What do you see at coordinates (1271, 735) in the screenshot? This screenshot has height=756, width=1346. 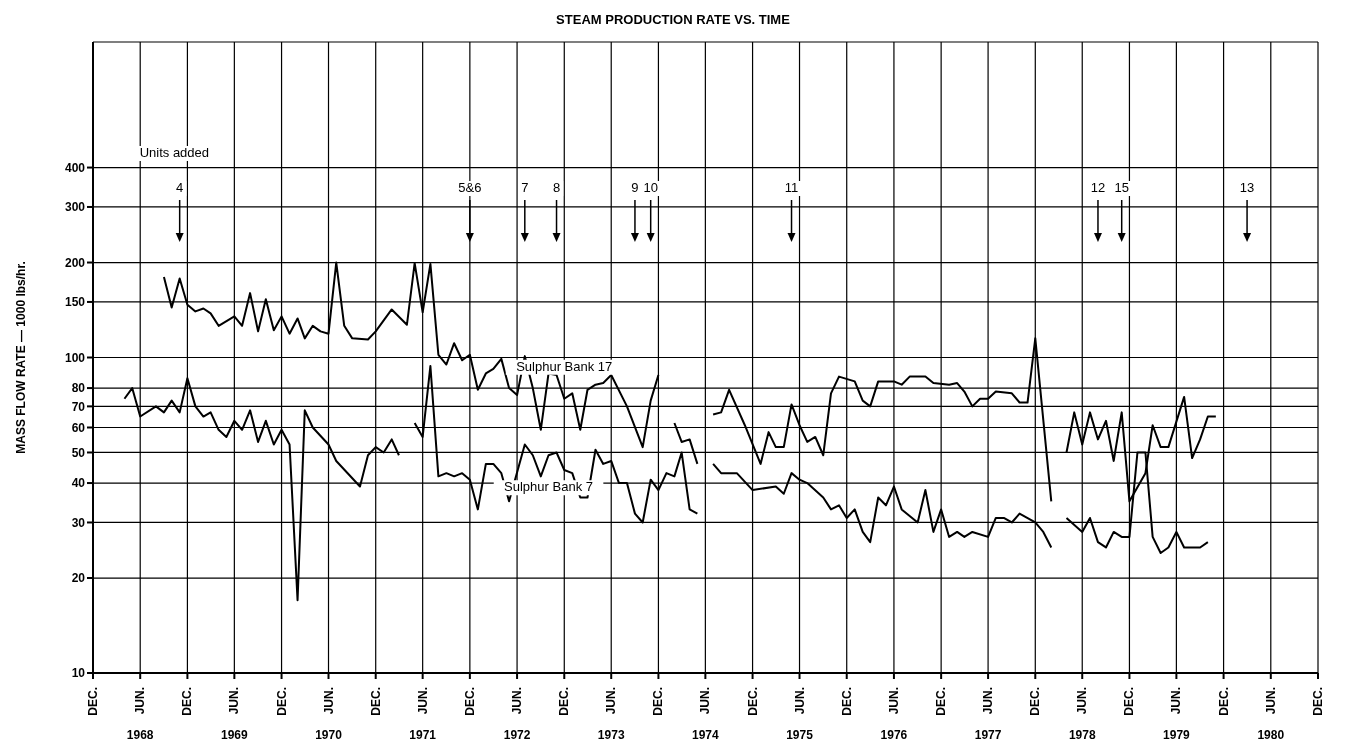 I see `x2-tick-label: 1980` at bounding box center [1271, 735].